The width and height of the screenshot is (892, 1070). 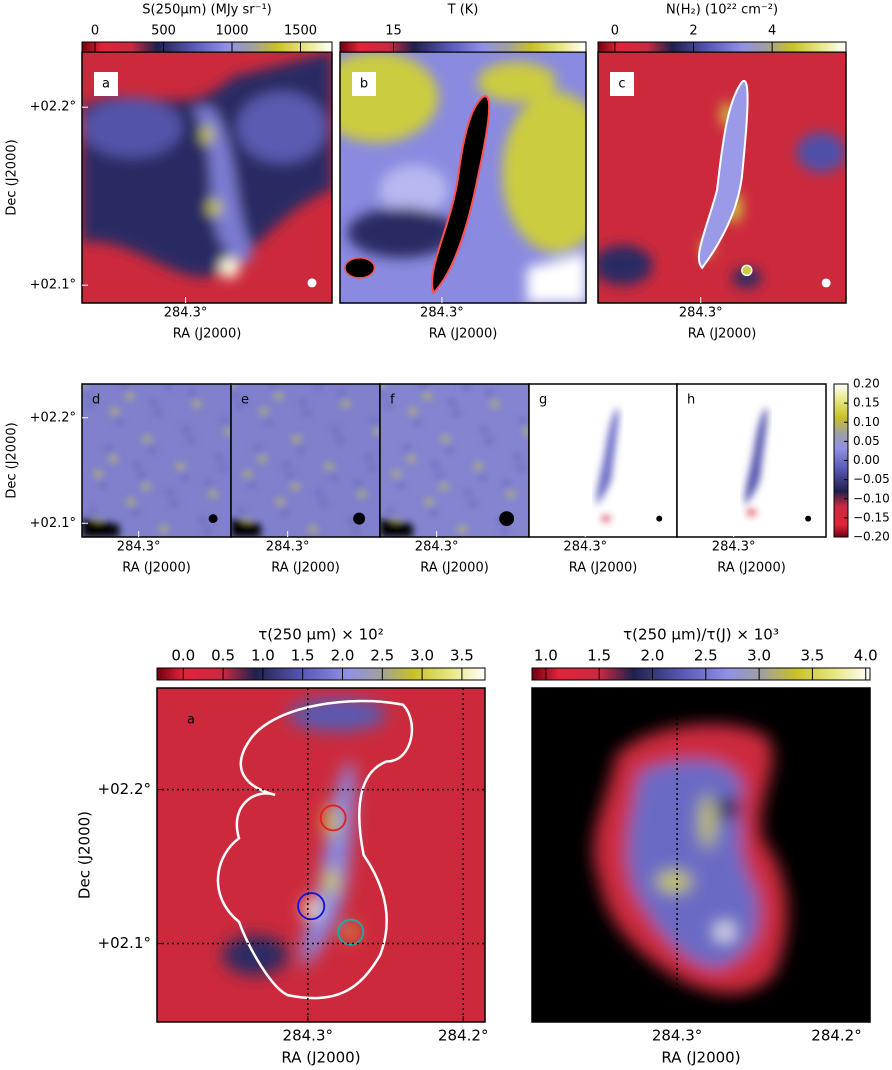 I want to click on colorbar-tick-label: 0, so click(x=615, y=31).